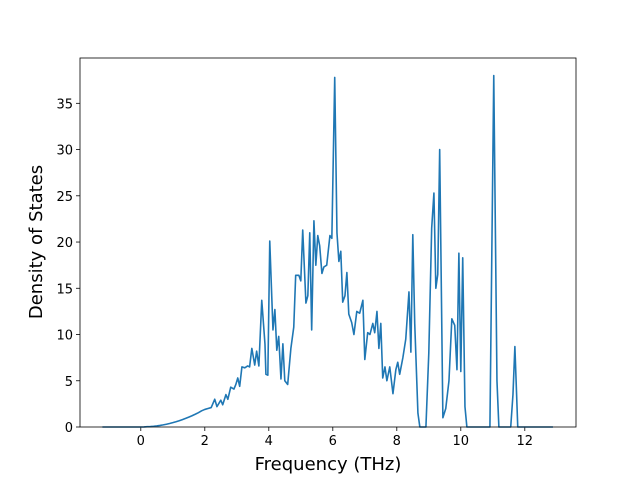  Describe the element at coordinates (205, 441) in the screenshot. I see `x-tick-label: 2` at that location.